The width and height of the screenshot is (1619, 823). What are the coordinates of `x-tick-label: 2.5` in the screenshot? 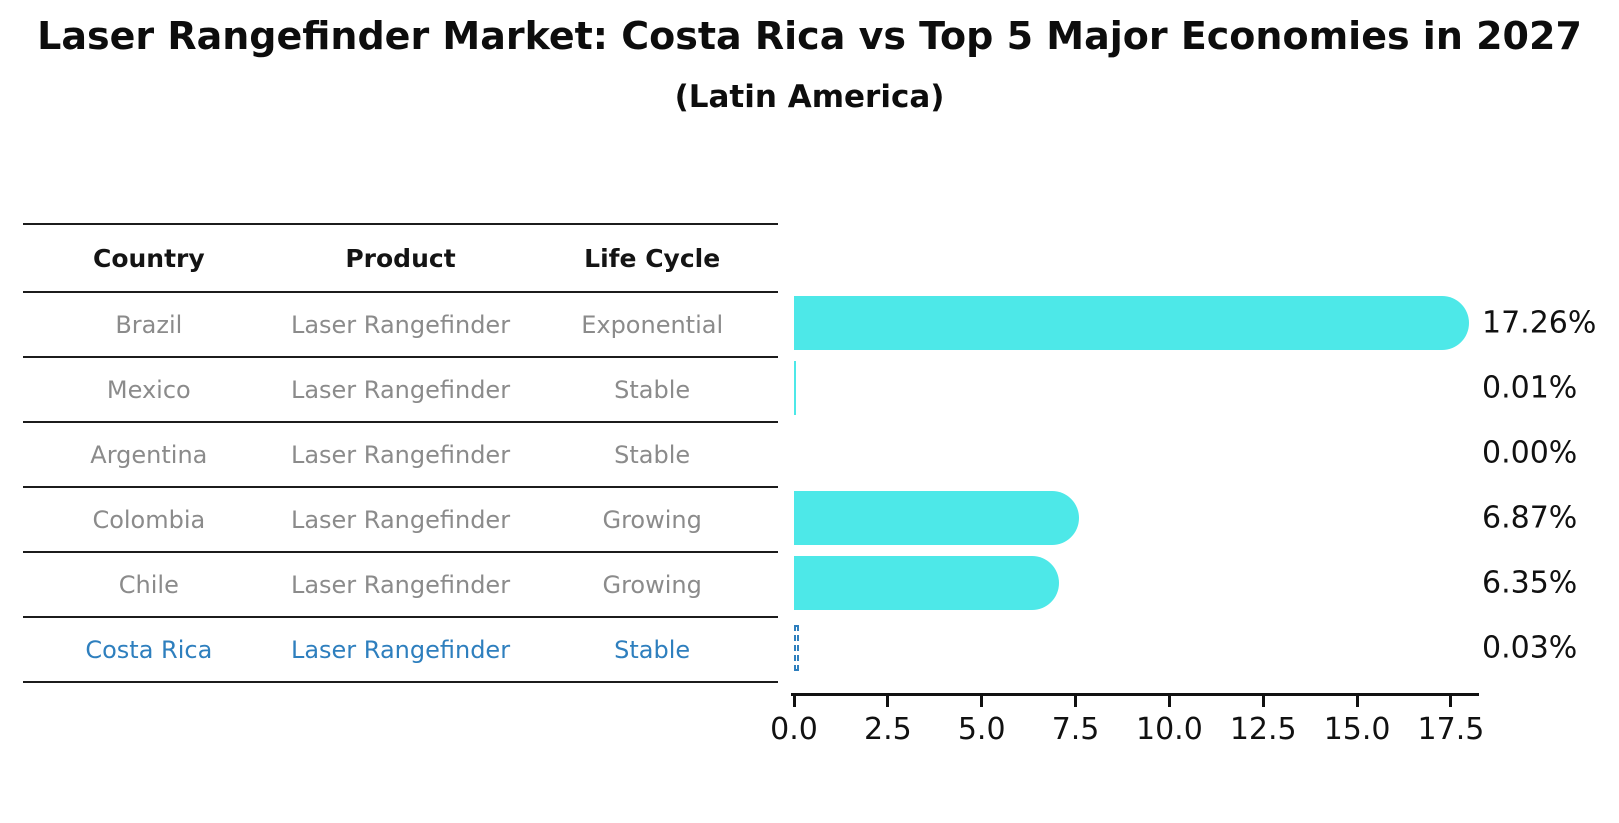 It's located at (887, 729).